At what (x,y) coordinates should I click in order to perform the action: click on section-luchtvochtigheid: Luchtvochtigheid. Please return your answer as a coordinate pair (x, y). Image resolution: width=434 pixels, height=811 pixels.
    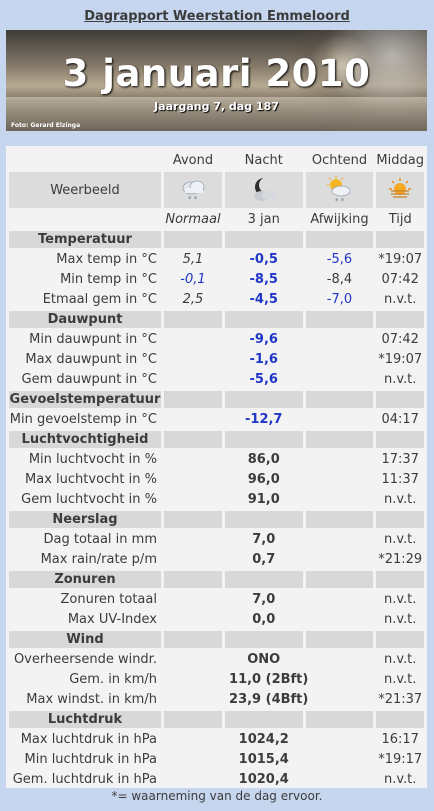
    Looking at the image, I should click on (216, 439).